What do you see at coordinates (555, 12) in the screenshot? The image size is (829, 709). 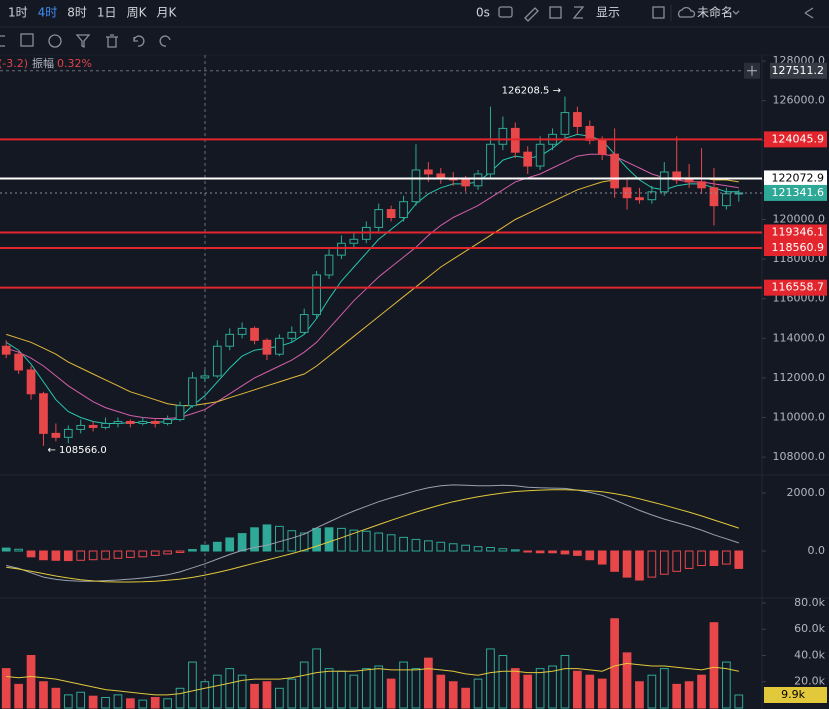 I see `fullscreen-icon` at bounding box center [555, 12].